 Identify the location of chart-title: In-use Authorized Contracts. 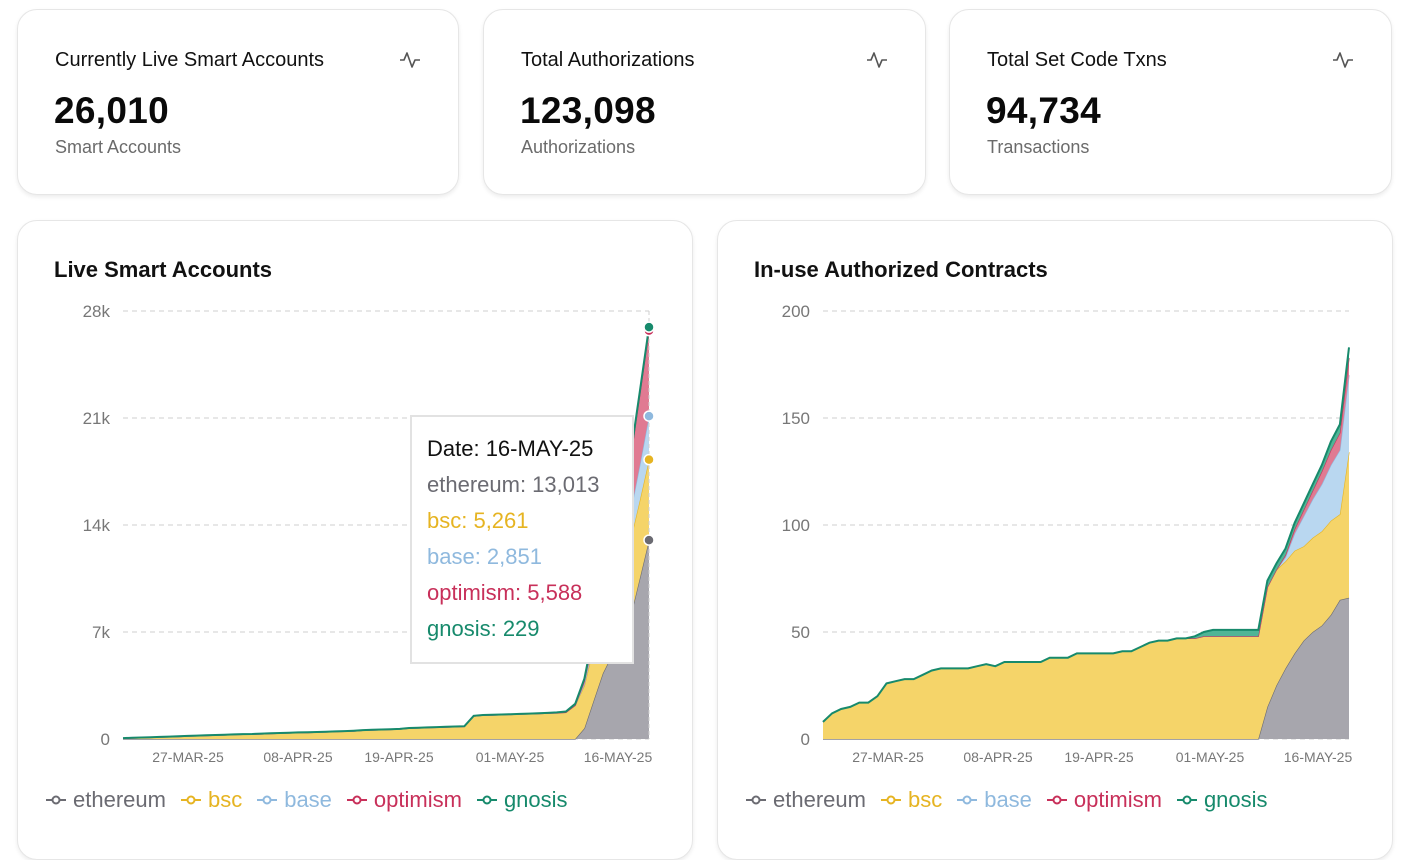
(901, 269).